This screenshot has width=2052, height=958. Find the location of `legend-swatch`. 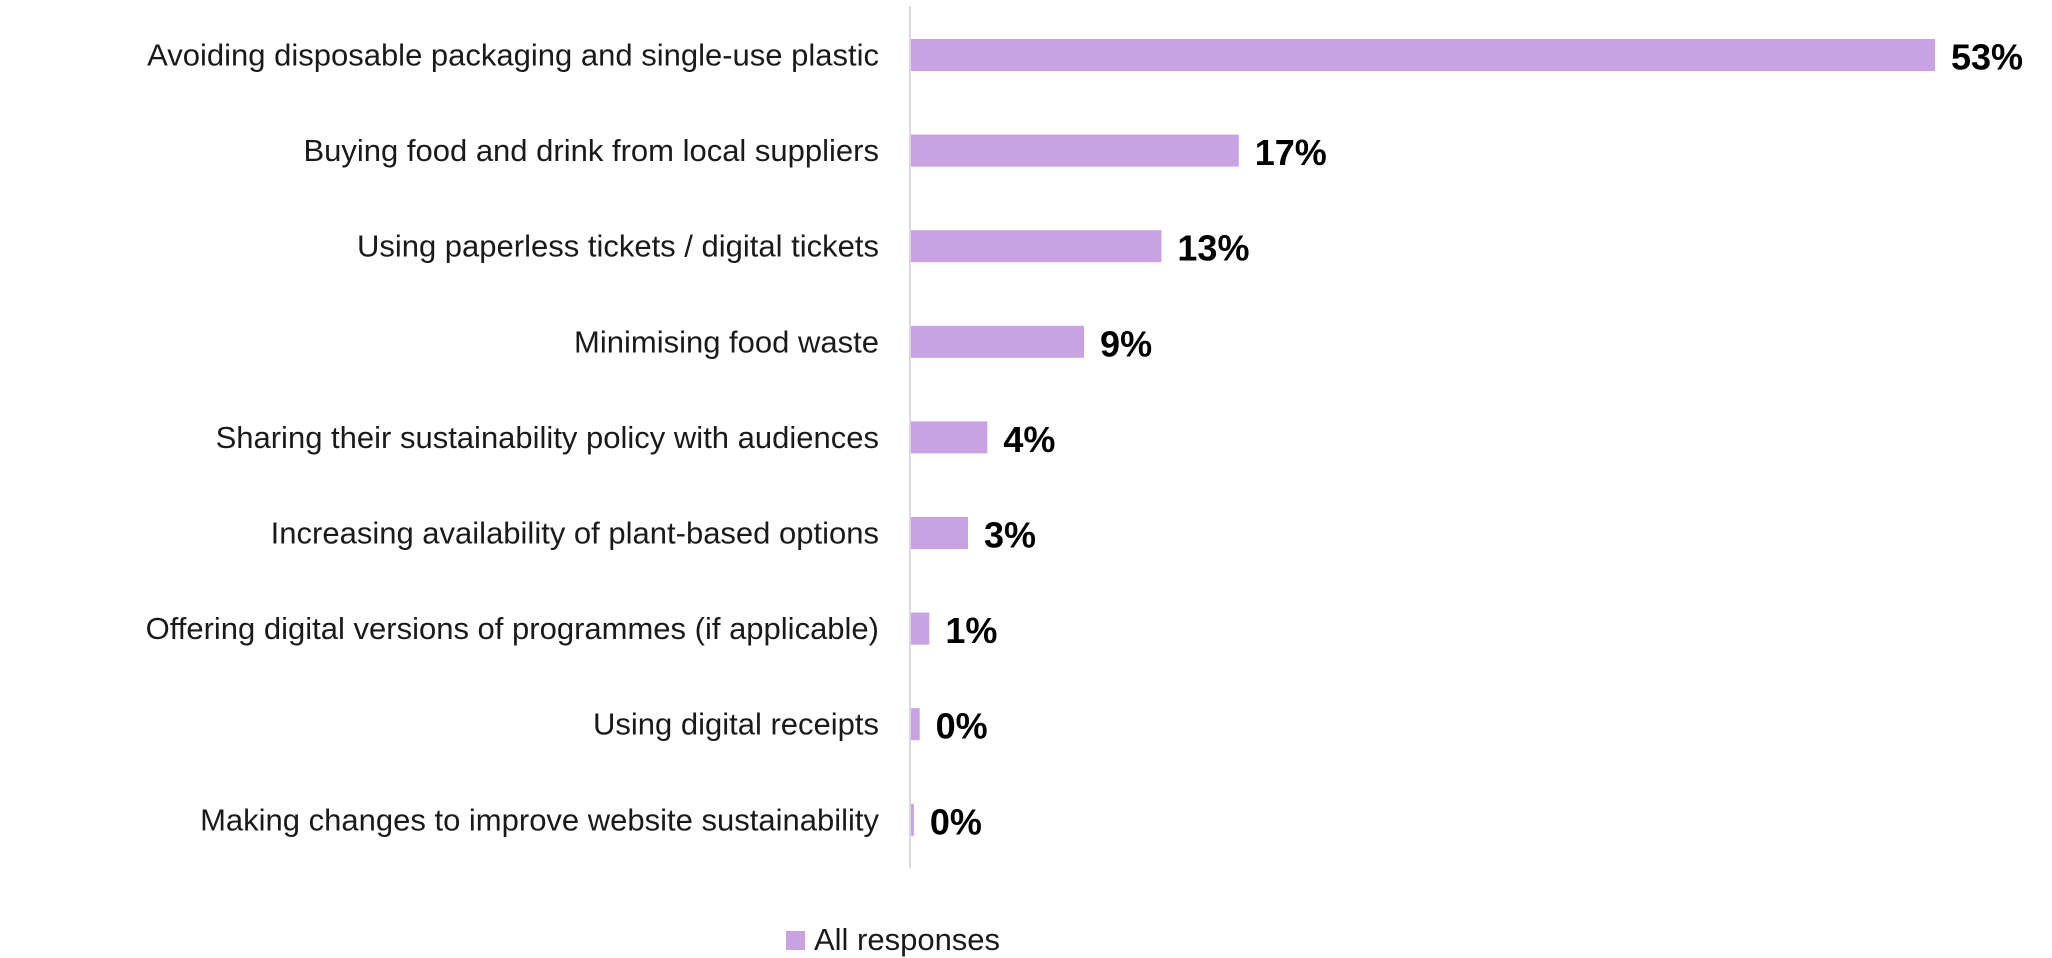

legend-swatch is located at coordinates (795, 940).